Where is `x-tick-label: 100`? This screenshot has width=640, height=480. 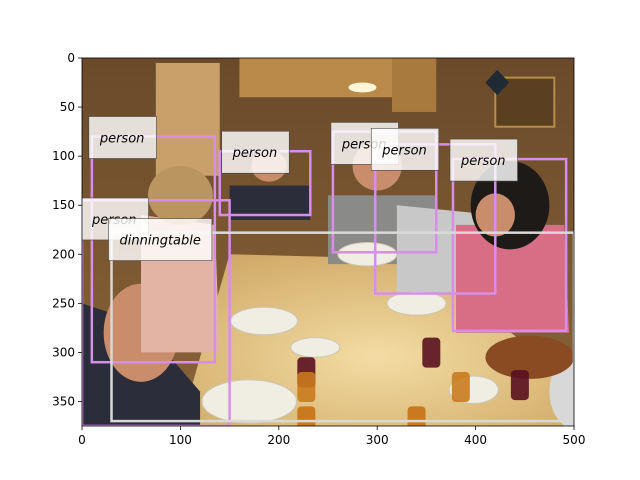
x-tick-label: 100 is located at coordinates (180, 440).